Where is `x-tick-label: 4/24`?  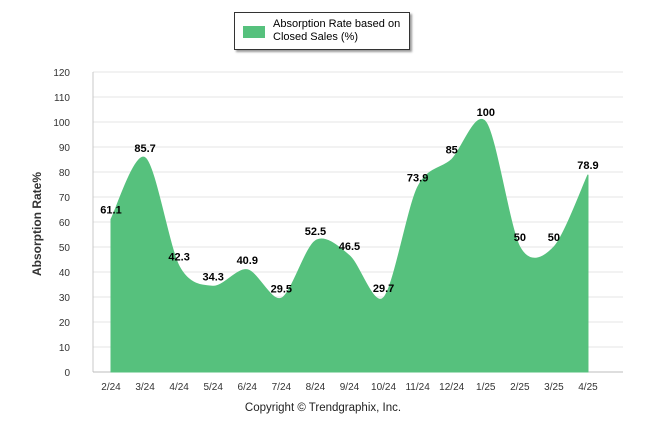
x-tick-label: 4/24 is located at coordinates (179, 387).